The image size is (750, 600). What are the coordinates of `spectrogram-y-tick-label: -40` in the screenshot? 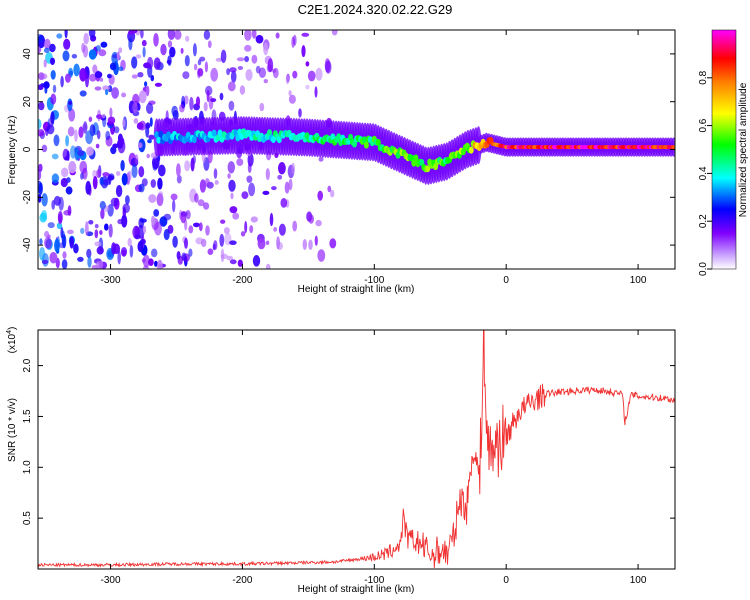 It's located at (27, 244).